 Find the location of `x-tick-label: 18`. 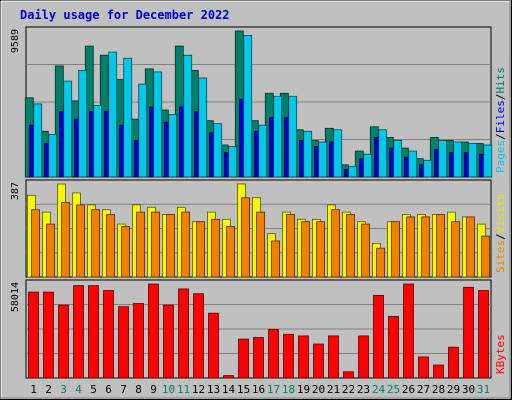

x-tick-label: 18 is located at coordinates (288, 389).